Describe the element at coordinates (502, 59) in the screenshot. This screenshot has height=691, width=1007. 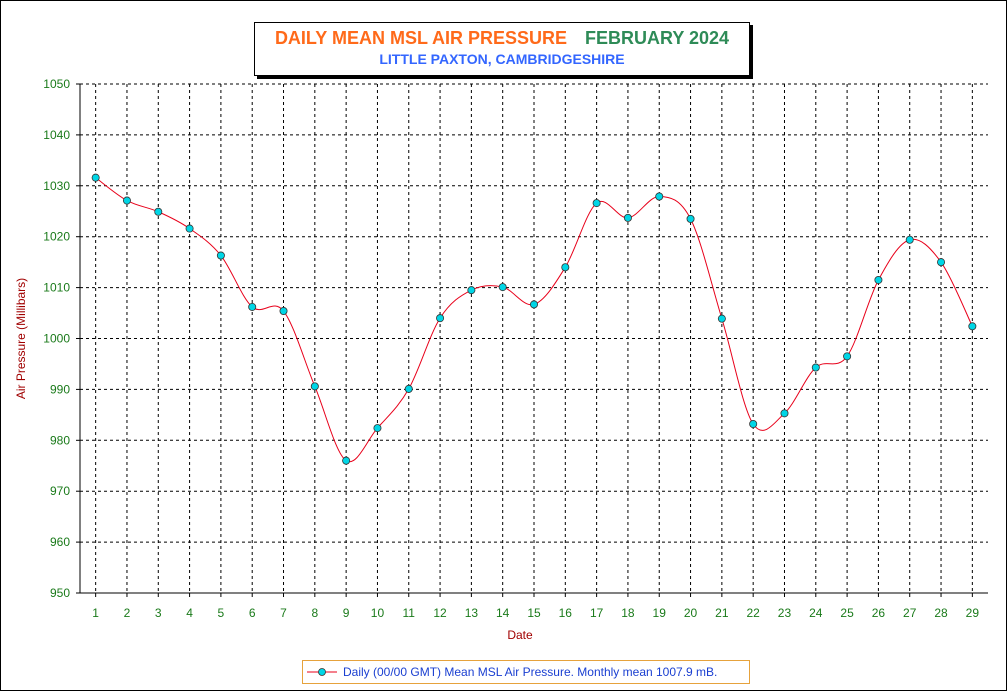
I see `chart-subtitle: LITTLE PAXTON, CAMBRIDGESHIRE` at that location.